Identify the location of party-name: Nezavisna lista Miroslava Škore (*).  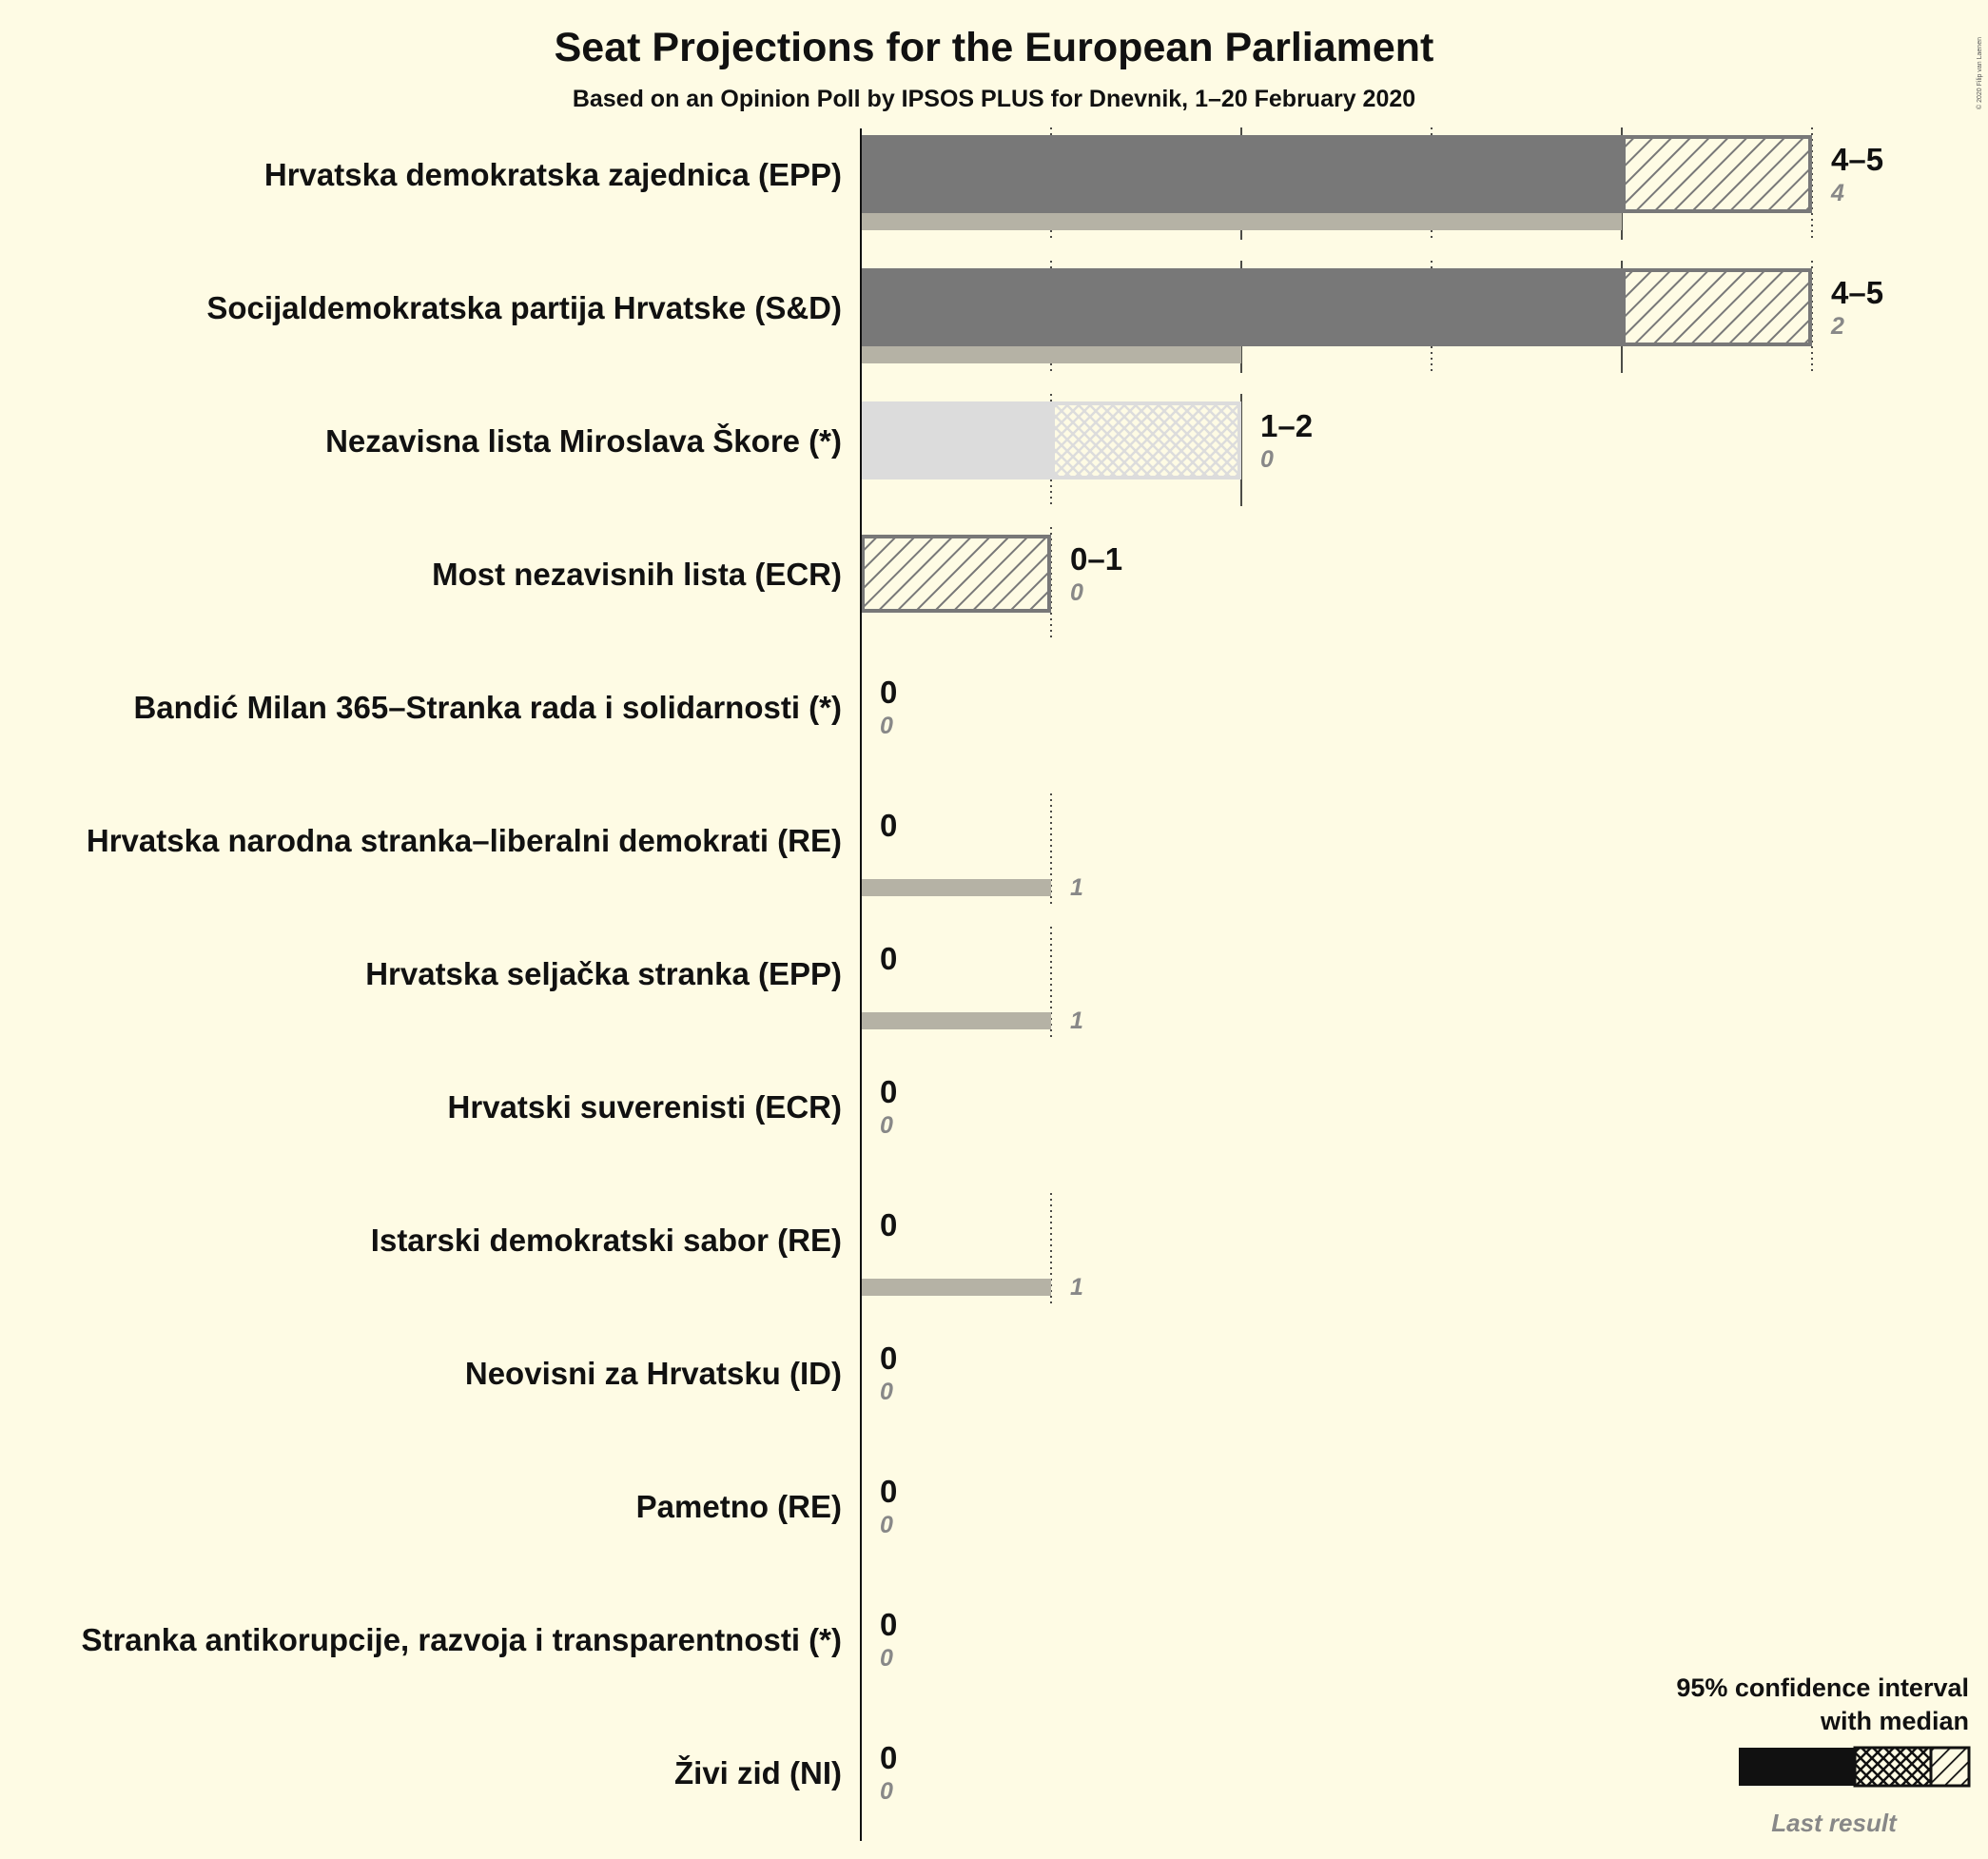
(583, 440).